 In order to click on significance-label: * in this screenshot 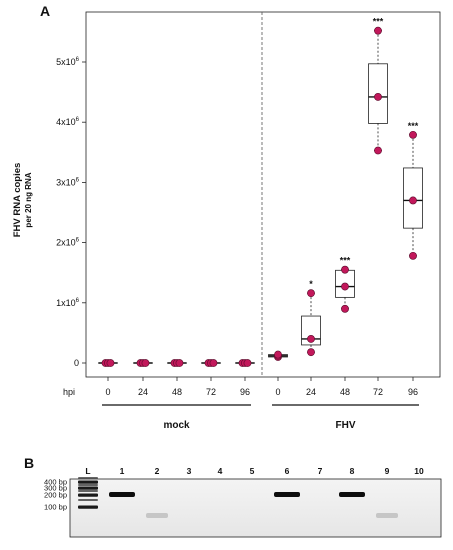, I will do `click(311, 284)`.